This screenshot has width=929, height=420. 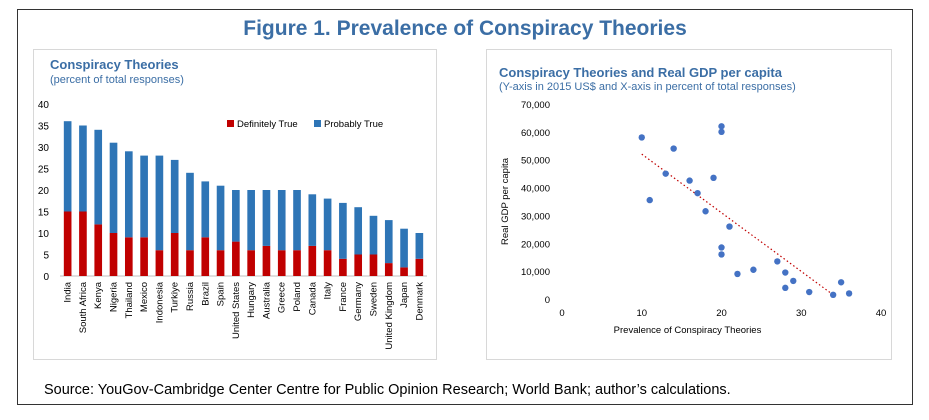 What do you see at coordinates (221, 294) in the screenshot?
I see `x-tick-label: Spain` at bounding box center [221, 294].